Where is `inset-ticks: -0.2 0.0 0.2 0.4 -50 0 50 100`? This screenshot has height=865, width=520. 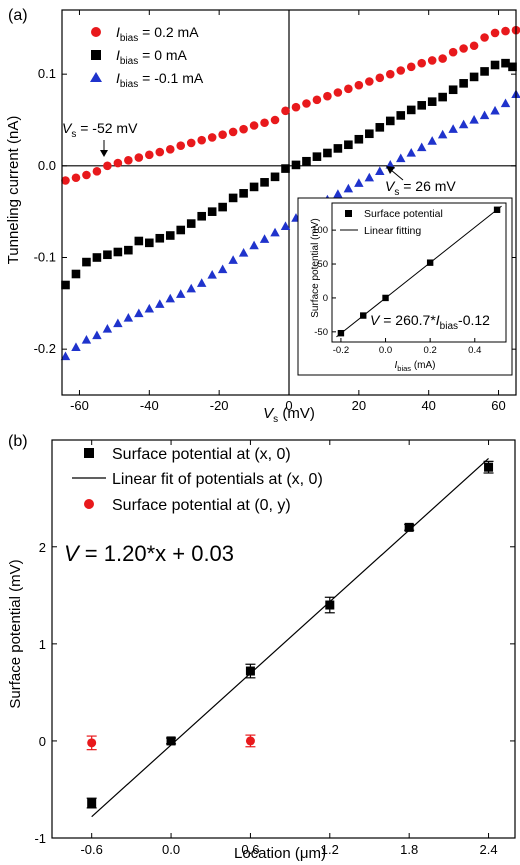 inset-ticks: -0.2 0.0 0.2 0.4 -50 0 50 100 is located at coordinates (396, 290).